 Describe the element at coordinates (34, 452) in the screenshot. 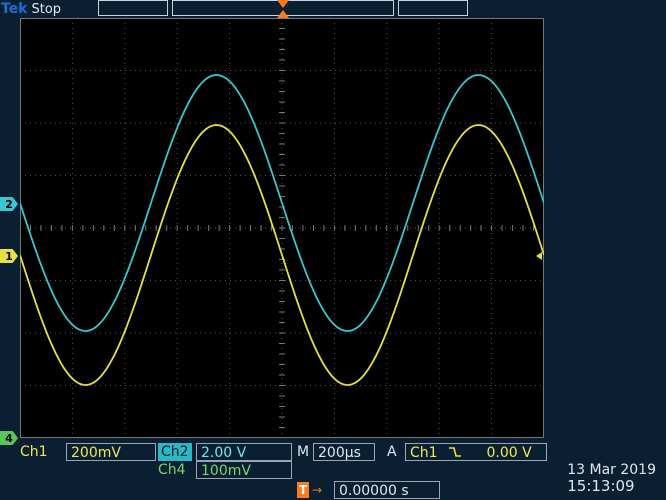

I see `ch1-label: Ch1` at that location.